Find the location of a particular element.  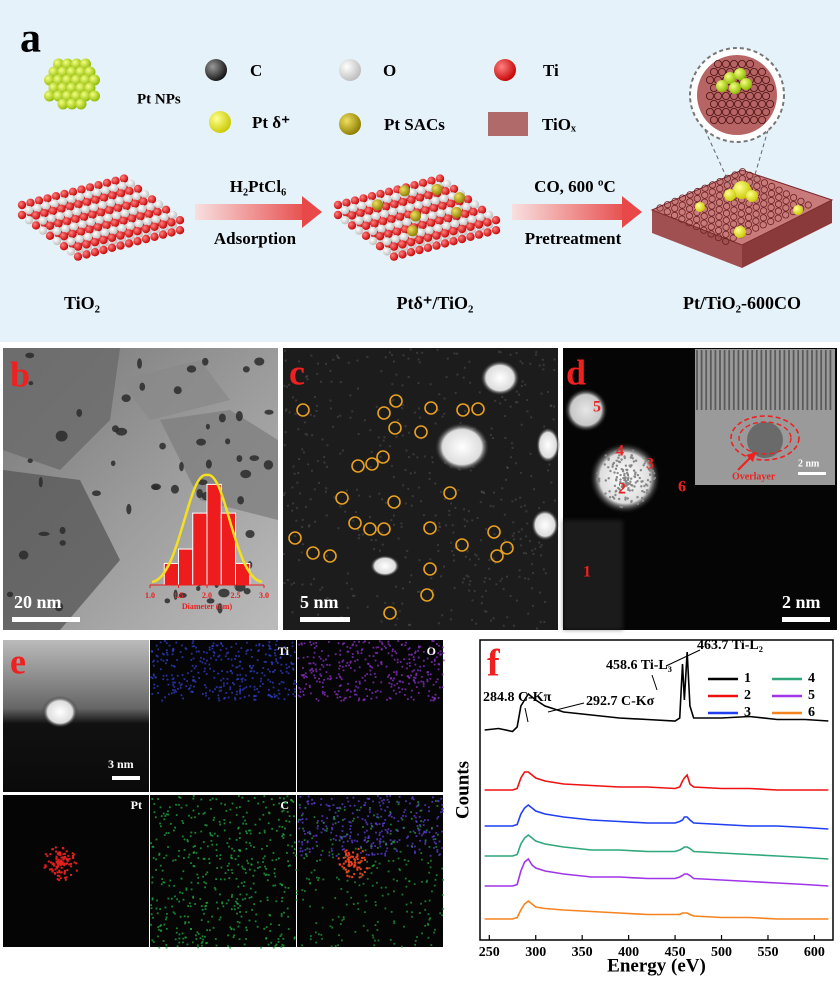

label: H₂PtCl₆ is located at coordinates (258, 186).